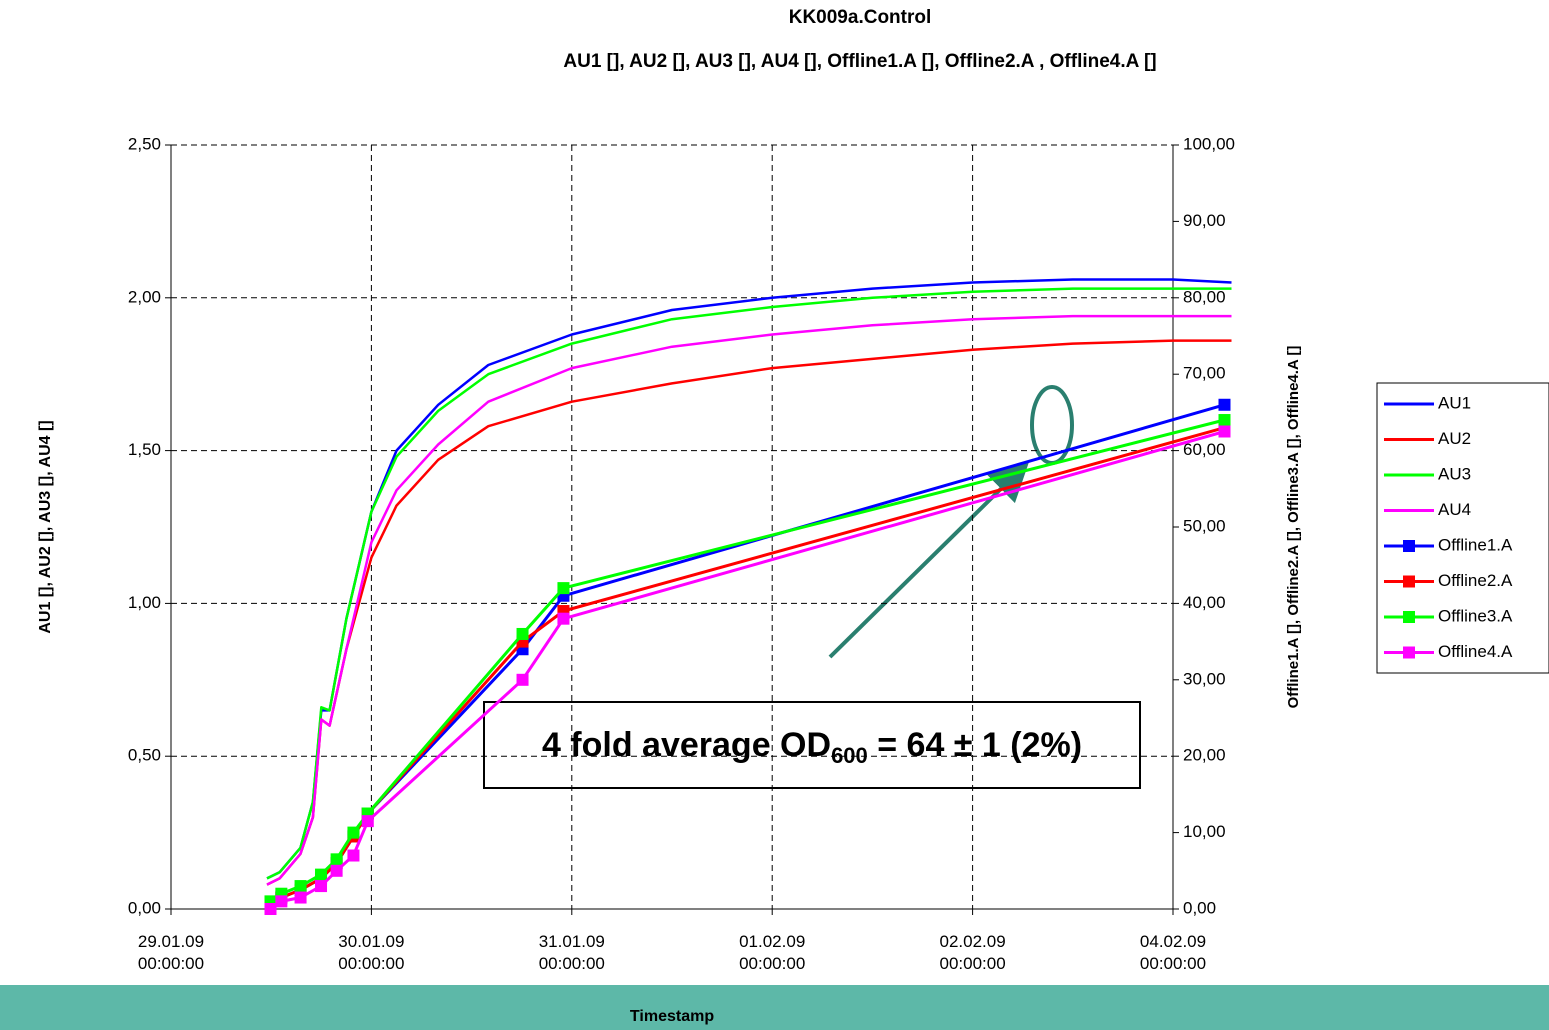  I want to click on annotation: 4 fold average OD600 = 64 ± 1 (2%), so click(812, 747).